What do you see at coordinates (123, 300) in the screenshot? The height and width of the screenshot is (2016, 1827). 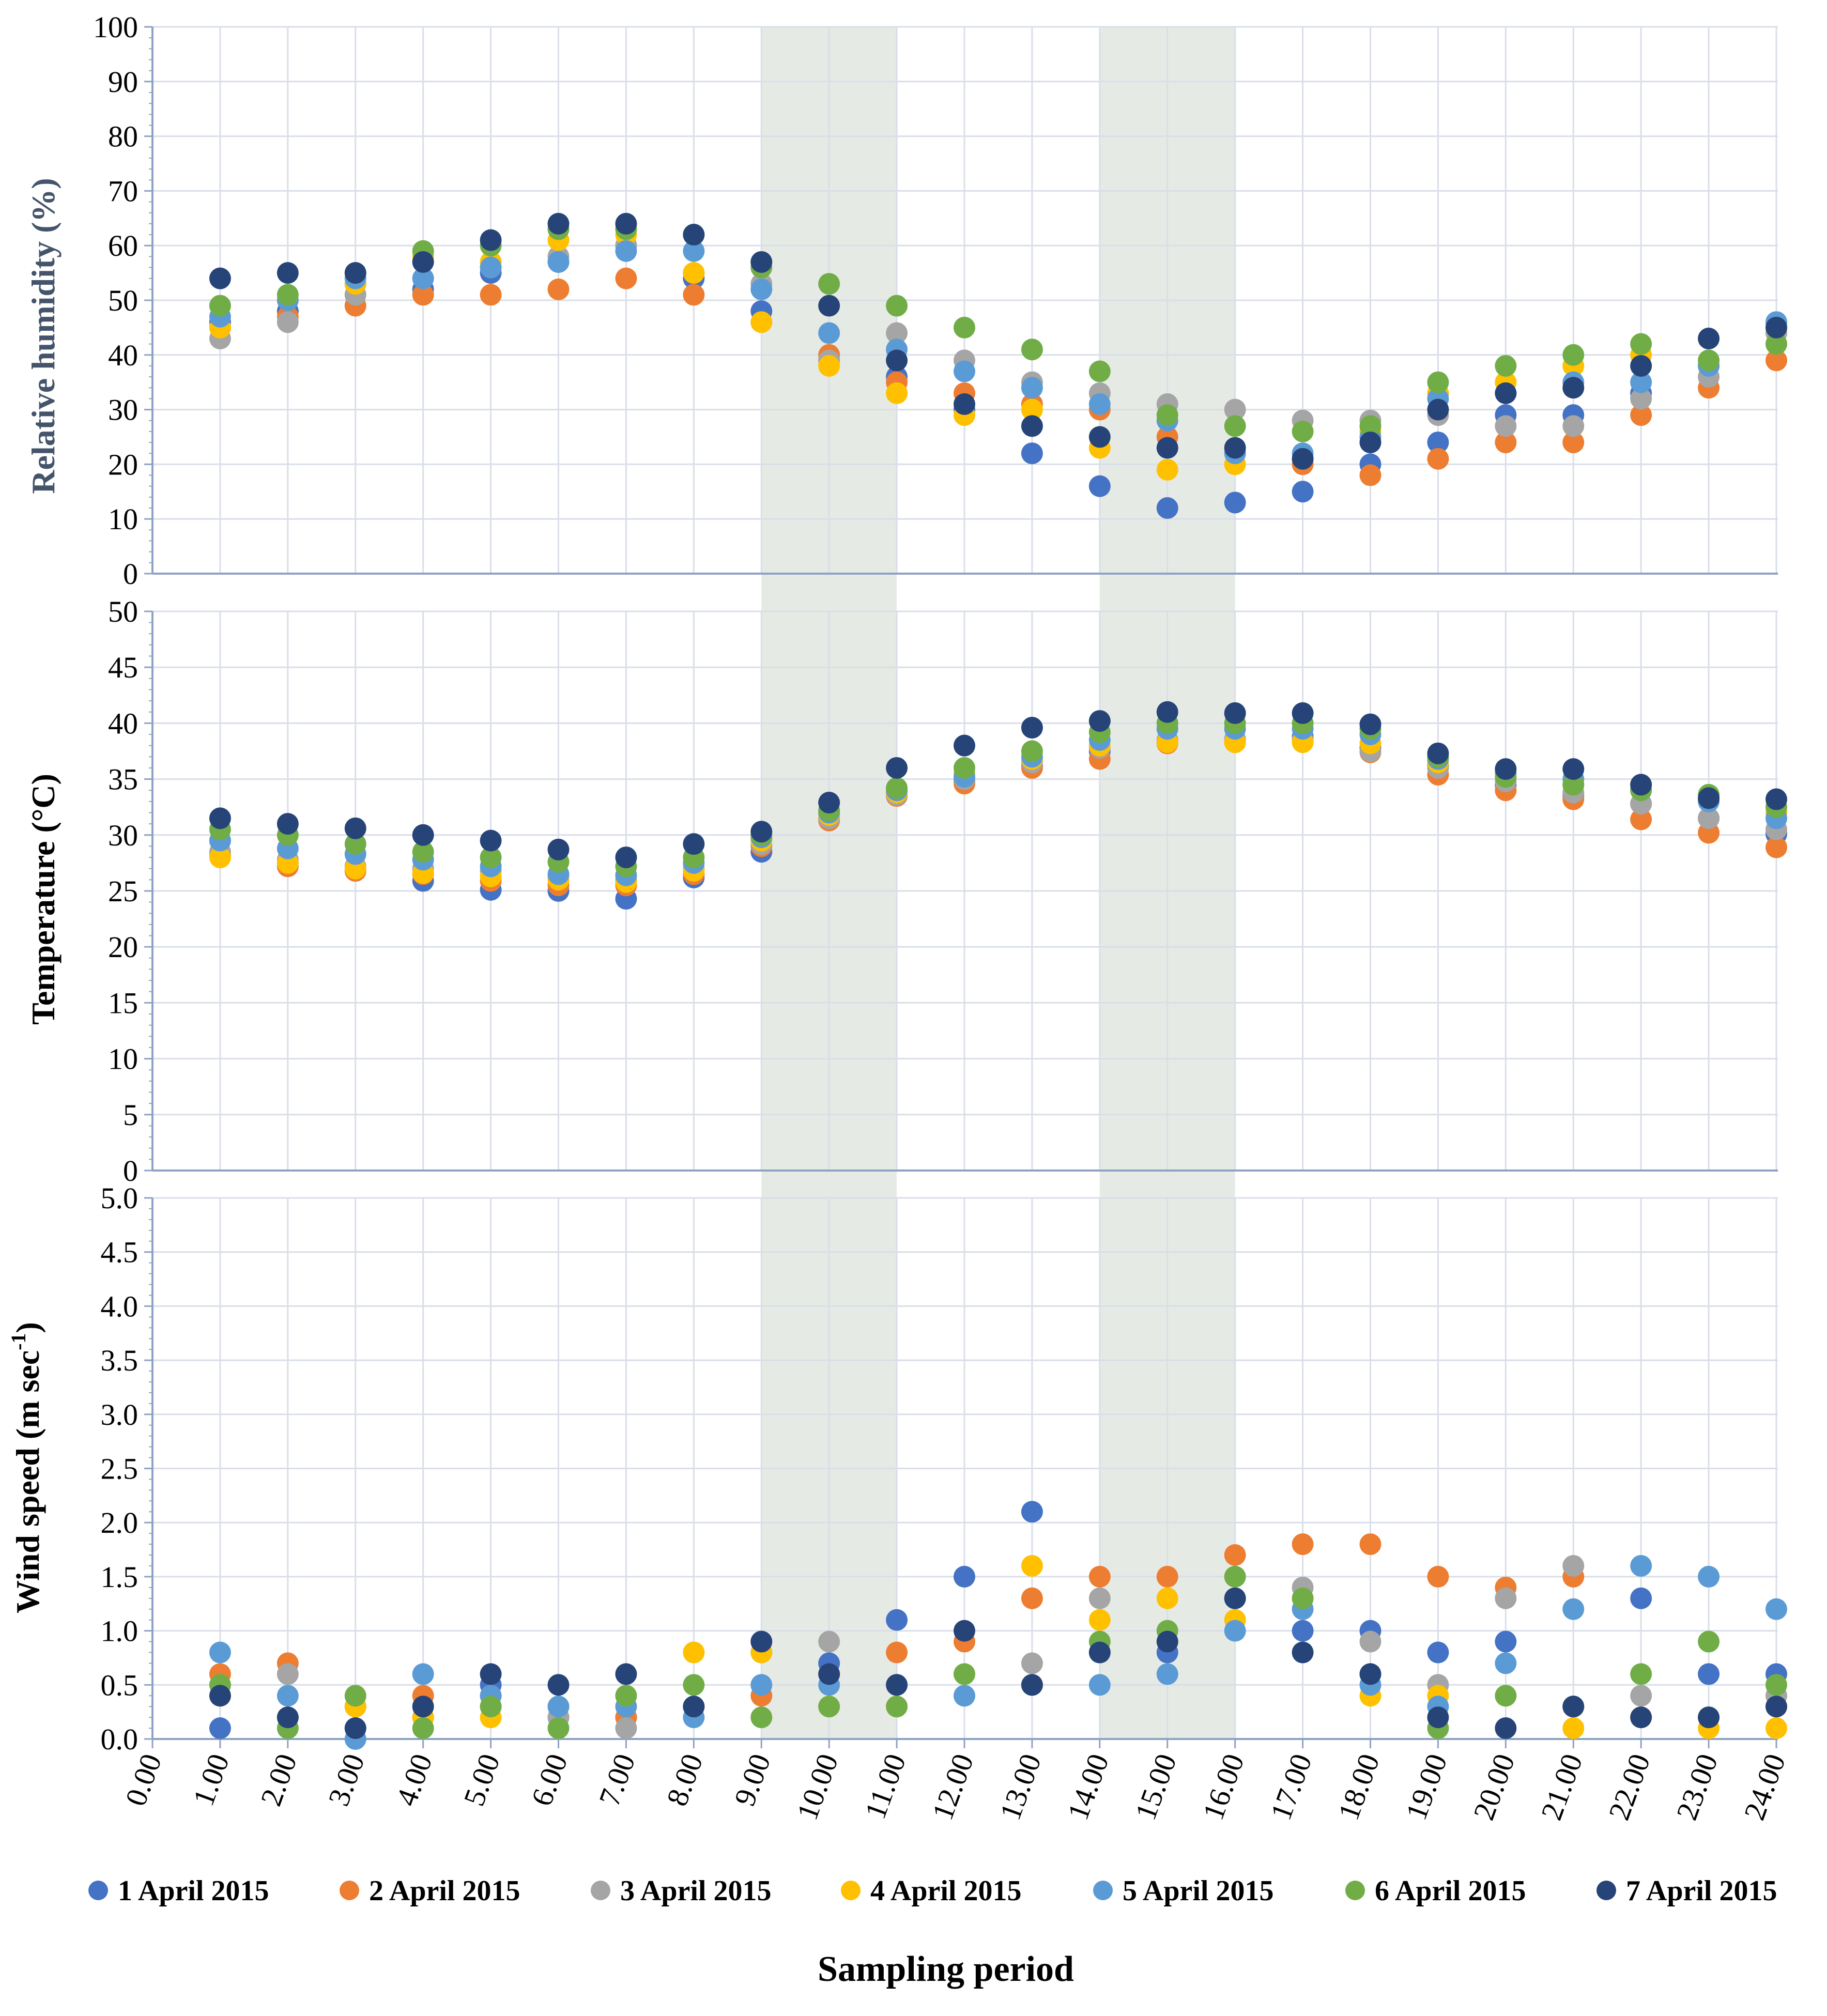 I see `y-tick-label-humidity-5: 50` at bounding box center [123, 300].